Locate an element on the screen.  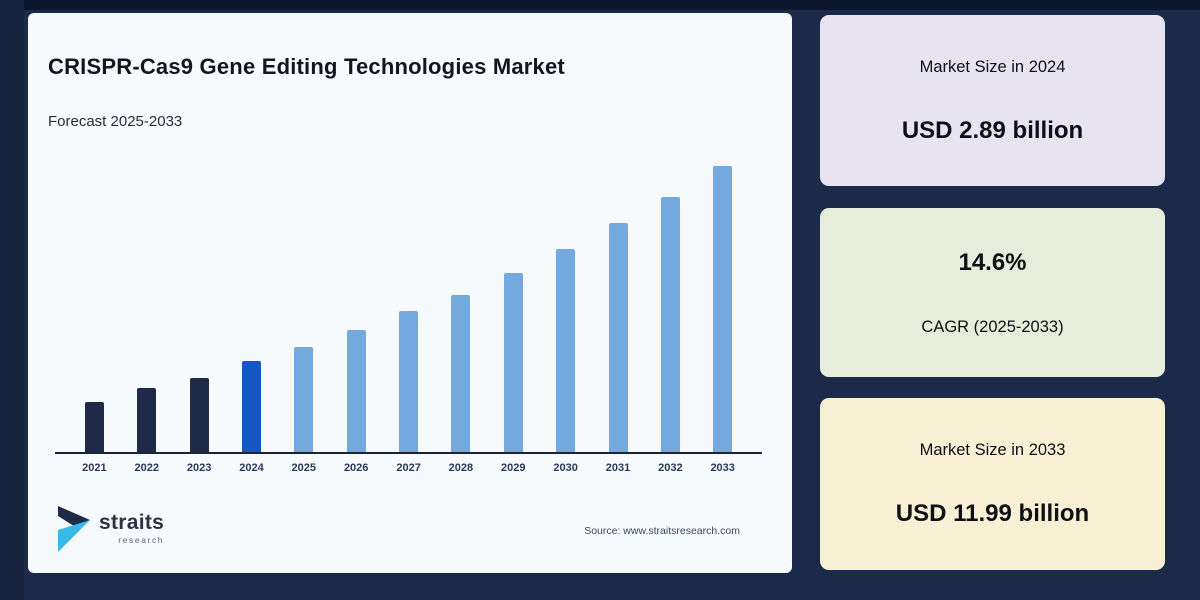
card-cagr-value: 14.6% is located at coordinates (992, 262).